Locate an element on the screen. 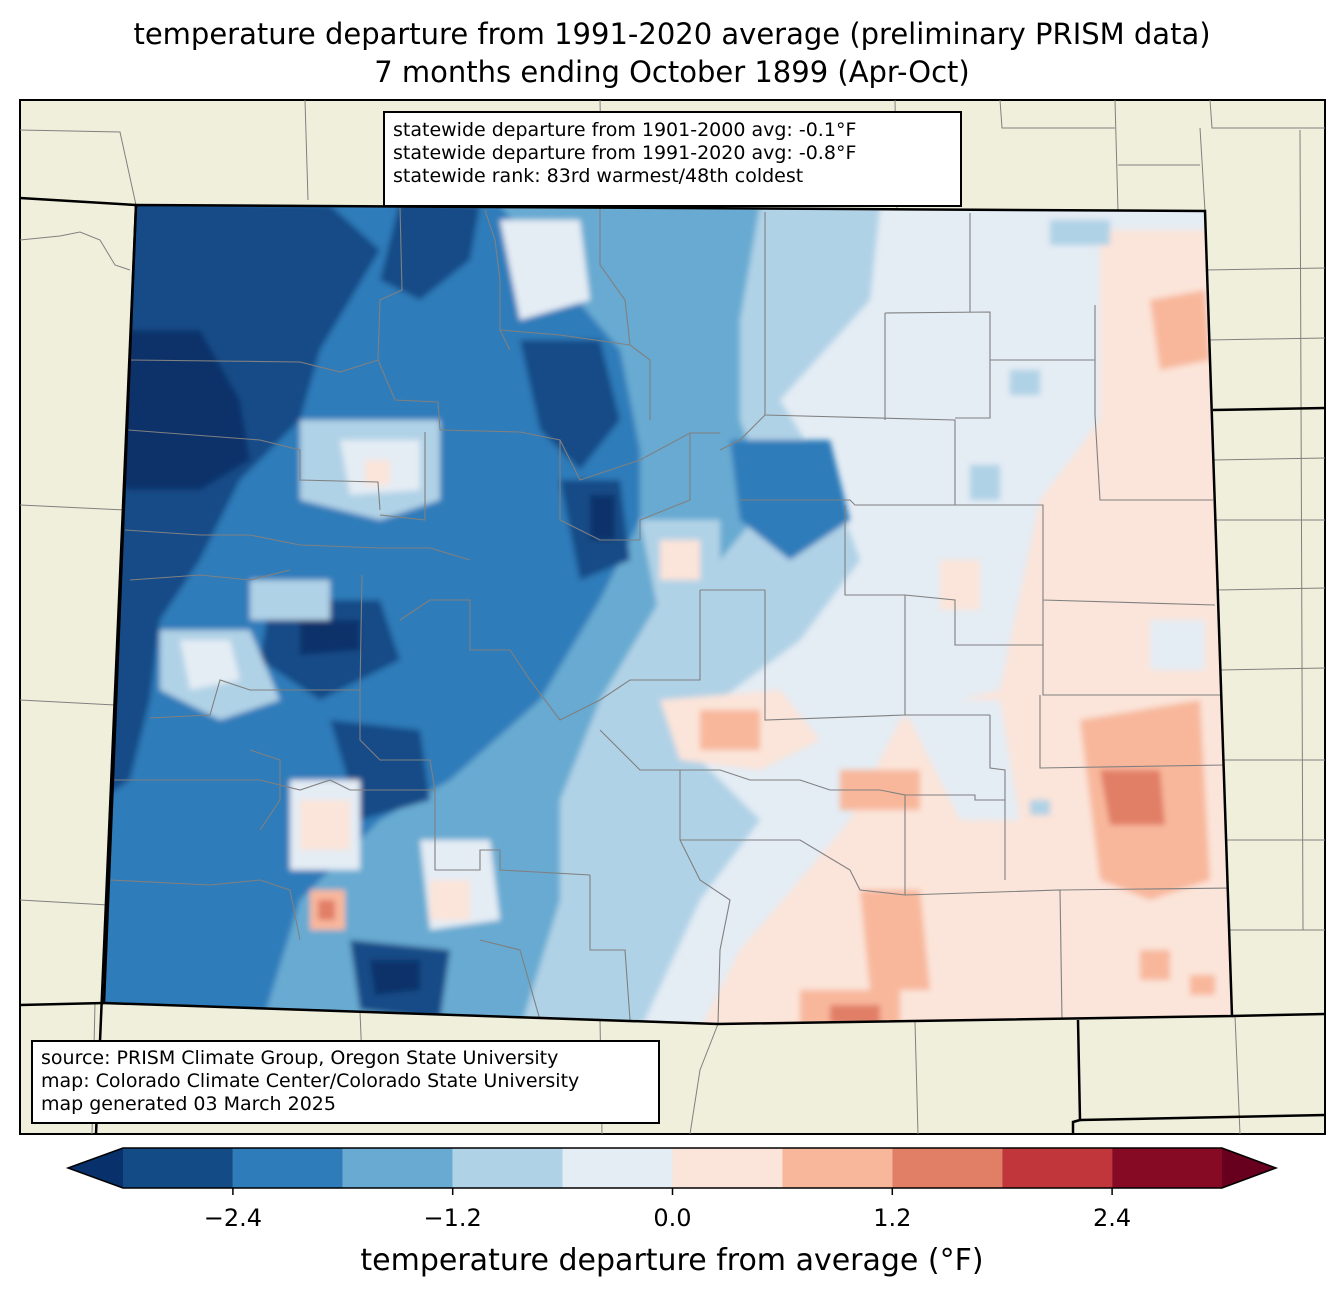  colorbar-tick-label: −1.2 is located at coordinates (452, 1218).